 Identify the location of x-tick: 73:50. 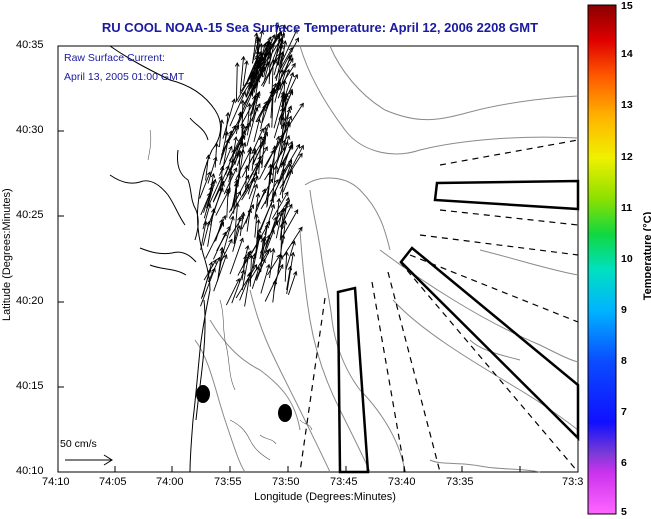
(286, 482).